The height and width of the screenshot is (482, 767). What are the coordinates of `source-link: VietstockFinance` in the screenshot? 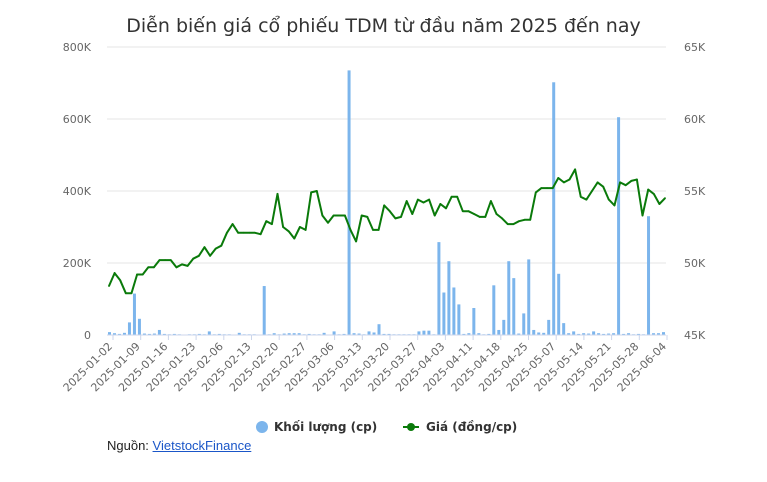 It's located at (202, 445).